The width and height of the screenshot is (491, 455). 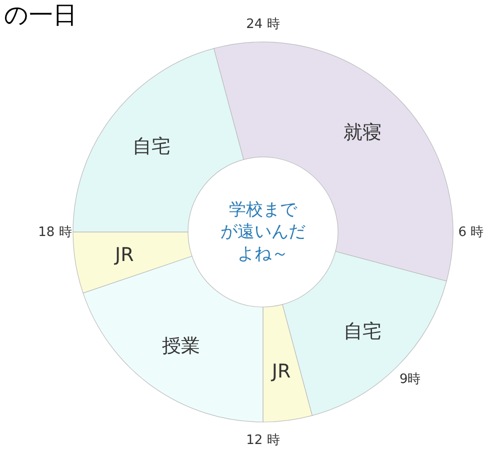 I want to click on text: よね～, so click(x=263, y=254).